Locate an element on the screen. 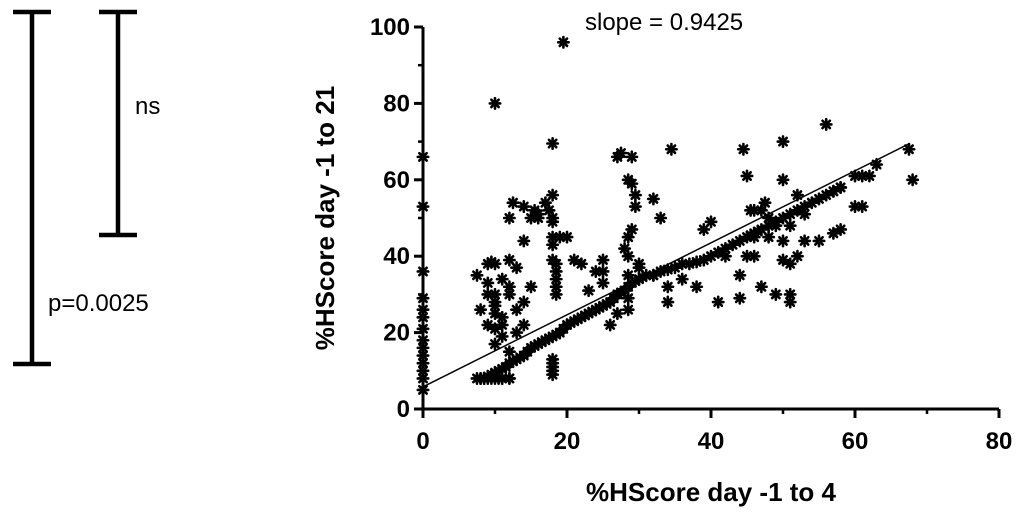 This screenshot has height=514, width=1020. x-ticks: 0 20 40 60 80 is located at coordinates (714, 432).